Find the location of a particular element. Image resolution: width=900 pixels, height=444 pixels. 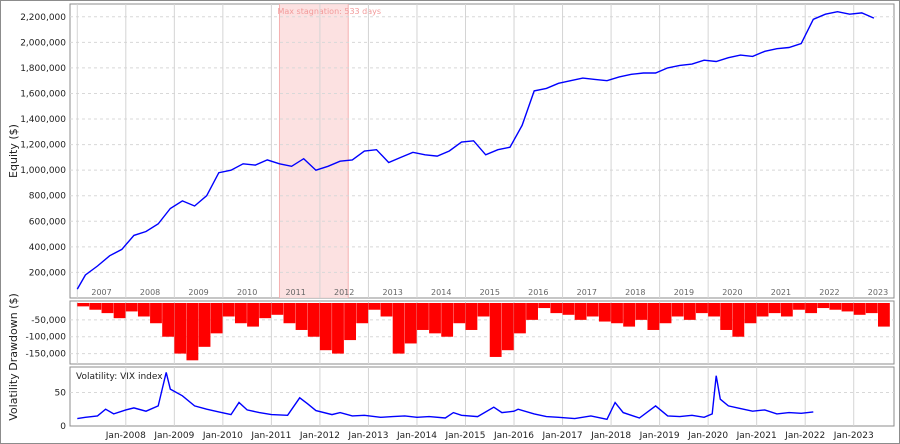

year-label: 2021 is located at coordinates (781, 292).